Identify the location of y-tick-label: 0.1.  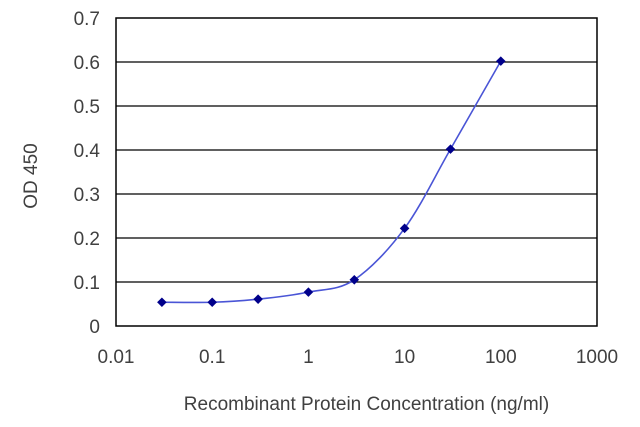
(87, 283).